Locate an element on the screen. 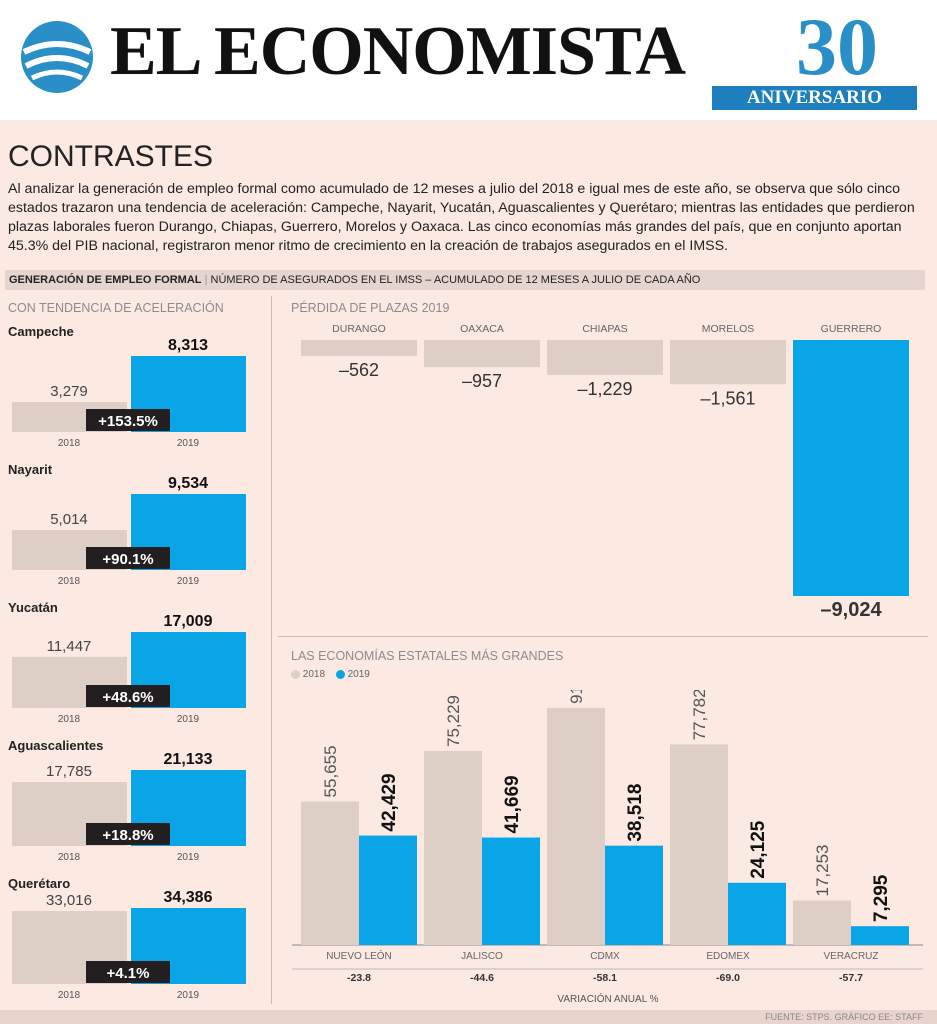 This screenshot has width=937, height=1024. value-label-2018: 5,014 is located at coordinates (69, 519).